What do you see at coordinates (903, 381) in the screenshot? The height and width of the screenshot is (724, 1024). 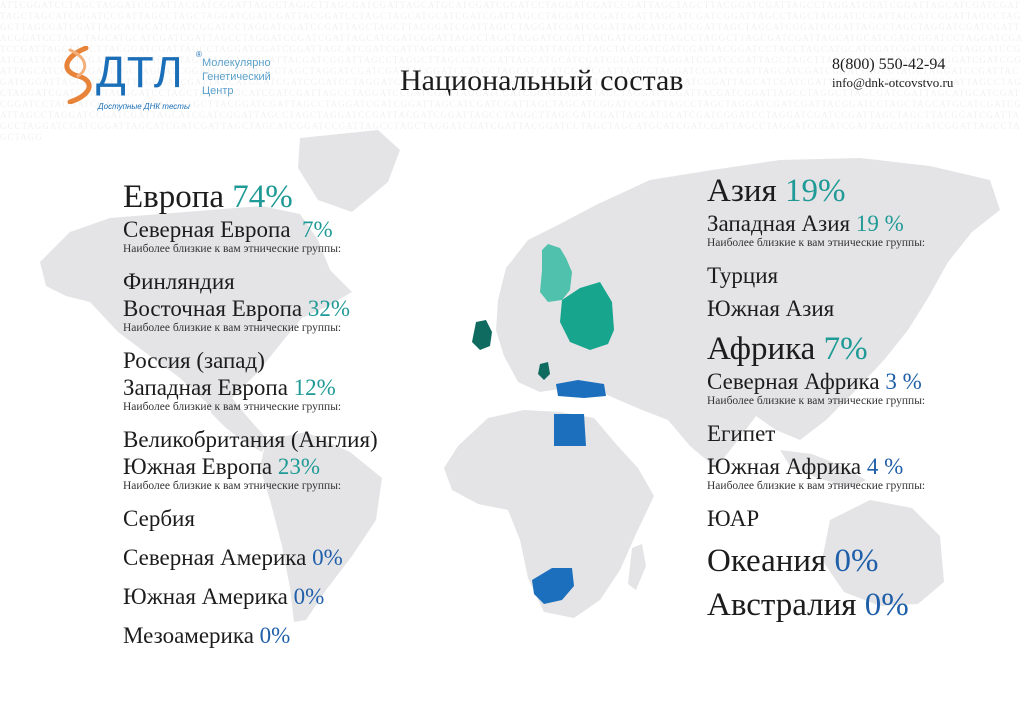 I see `subregion-percent: 3 %` at bounding box center [903, 381].